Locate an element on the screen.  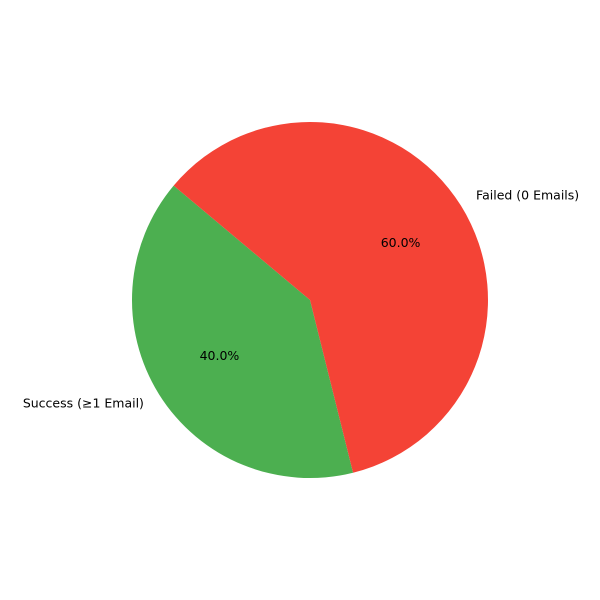
slice-label-0: Success (≥1 Email) is located at coordinates (83, 402).